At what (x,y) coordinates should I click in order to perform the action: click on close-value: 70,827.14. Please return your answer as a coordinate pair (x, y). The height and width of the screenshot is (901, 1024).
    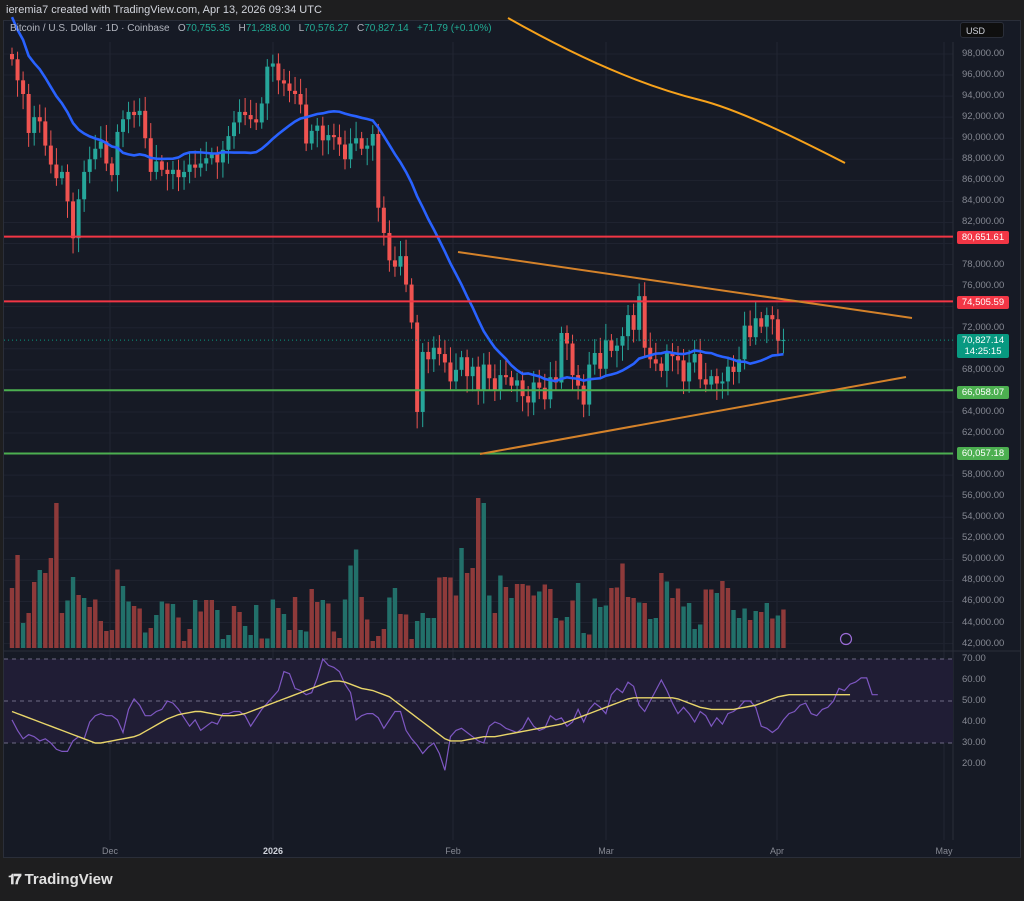
    Looking at the image, I should click on (386, 28).